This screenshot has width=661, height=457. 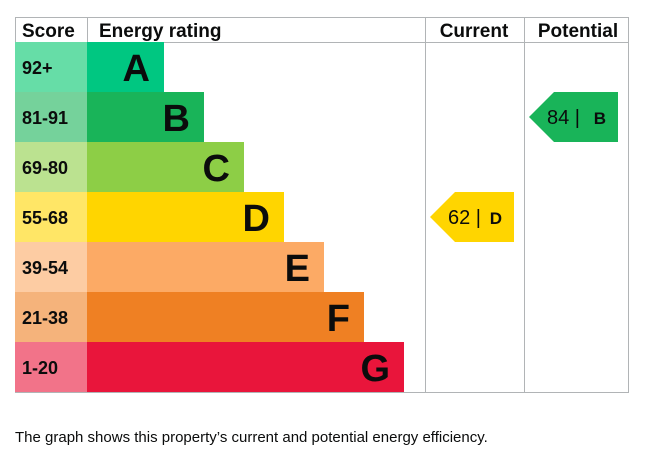 I want to click on score-label: 81-91, so click(x=45, y=118).